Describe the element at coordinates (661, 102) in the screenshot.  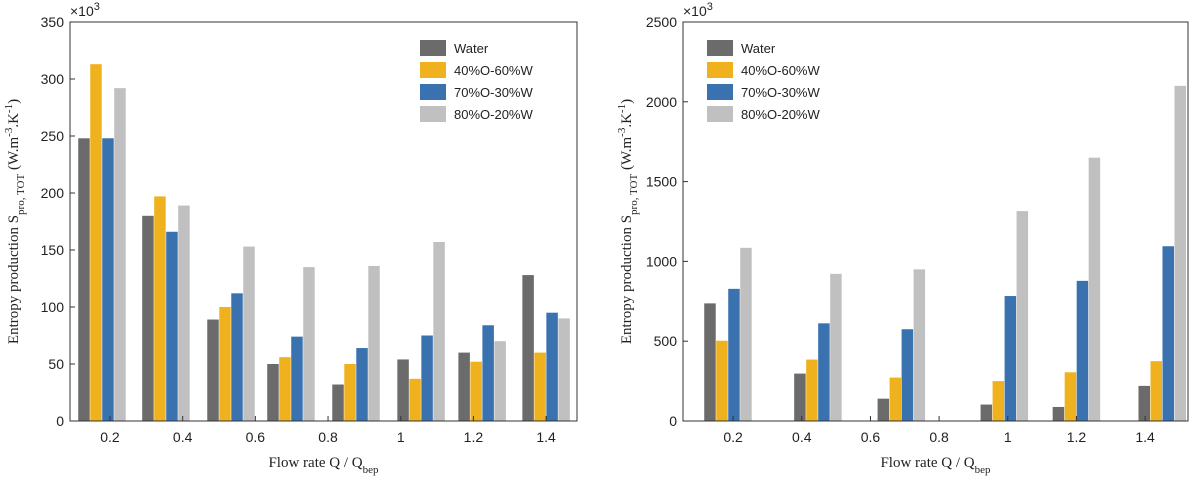
I see `y-tick-label: 2000` at that location.